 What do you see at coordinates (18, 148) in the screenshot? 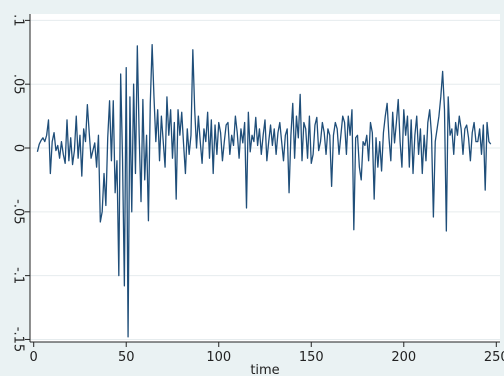
I see `y-tick-label: 0` at bounding box center [18, 148].